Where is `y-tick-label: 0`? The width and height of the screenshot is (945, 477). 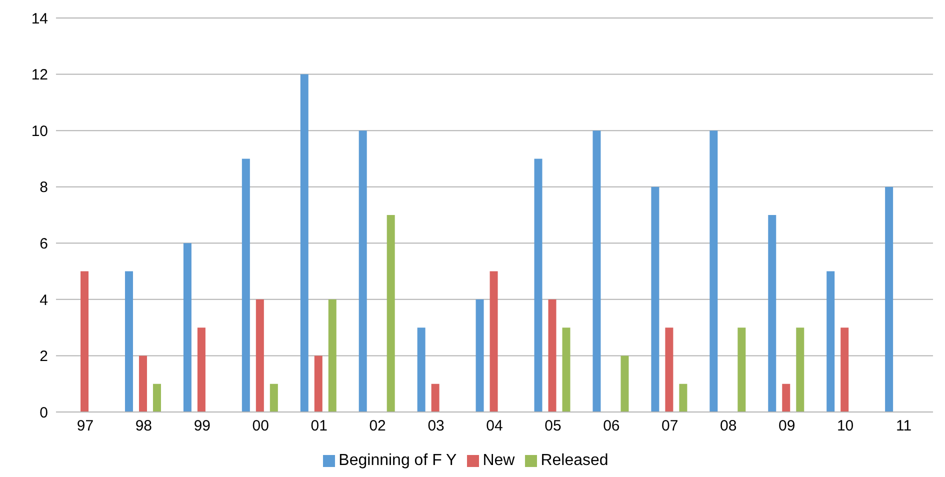 y-tick-label: 0 is located at coordinates (44, 413).